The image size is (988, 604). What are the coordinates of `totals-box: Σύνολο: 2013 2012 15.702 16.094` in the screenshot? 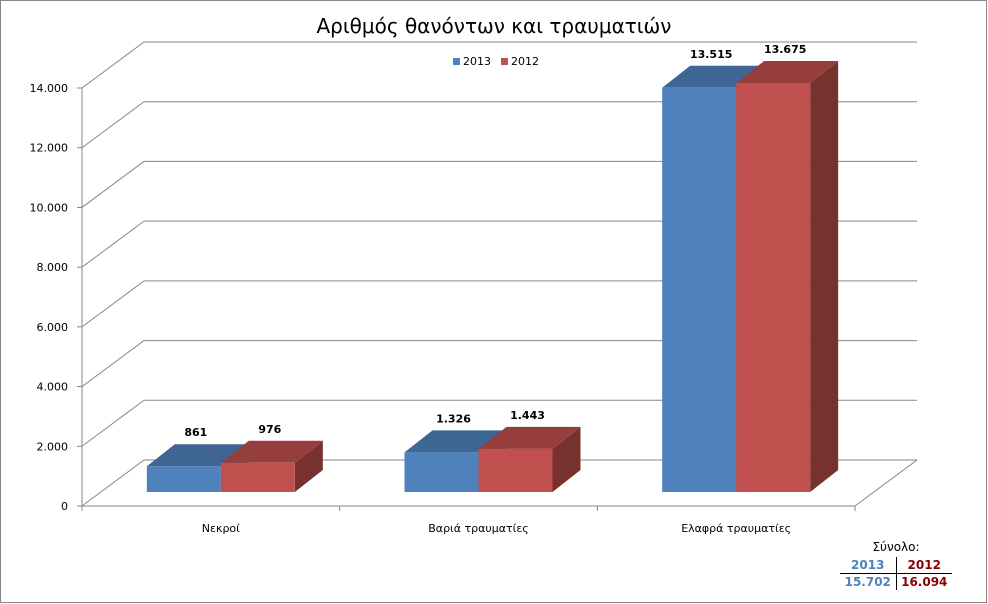 It's located at (896, 565).